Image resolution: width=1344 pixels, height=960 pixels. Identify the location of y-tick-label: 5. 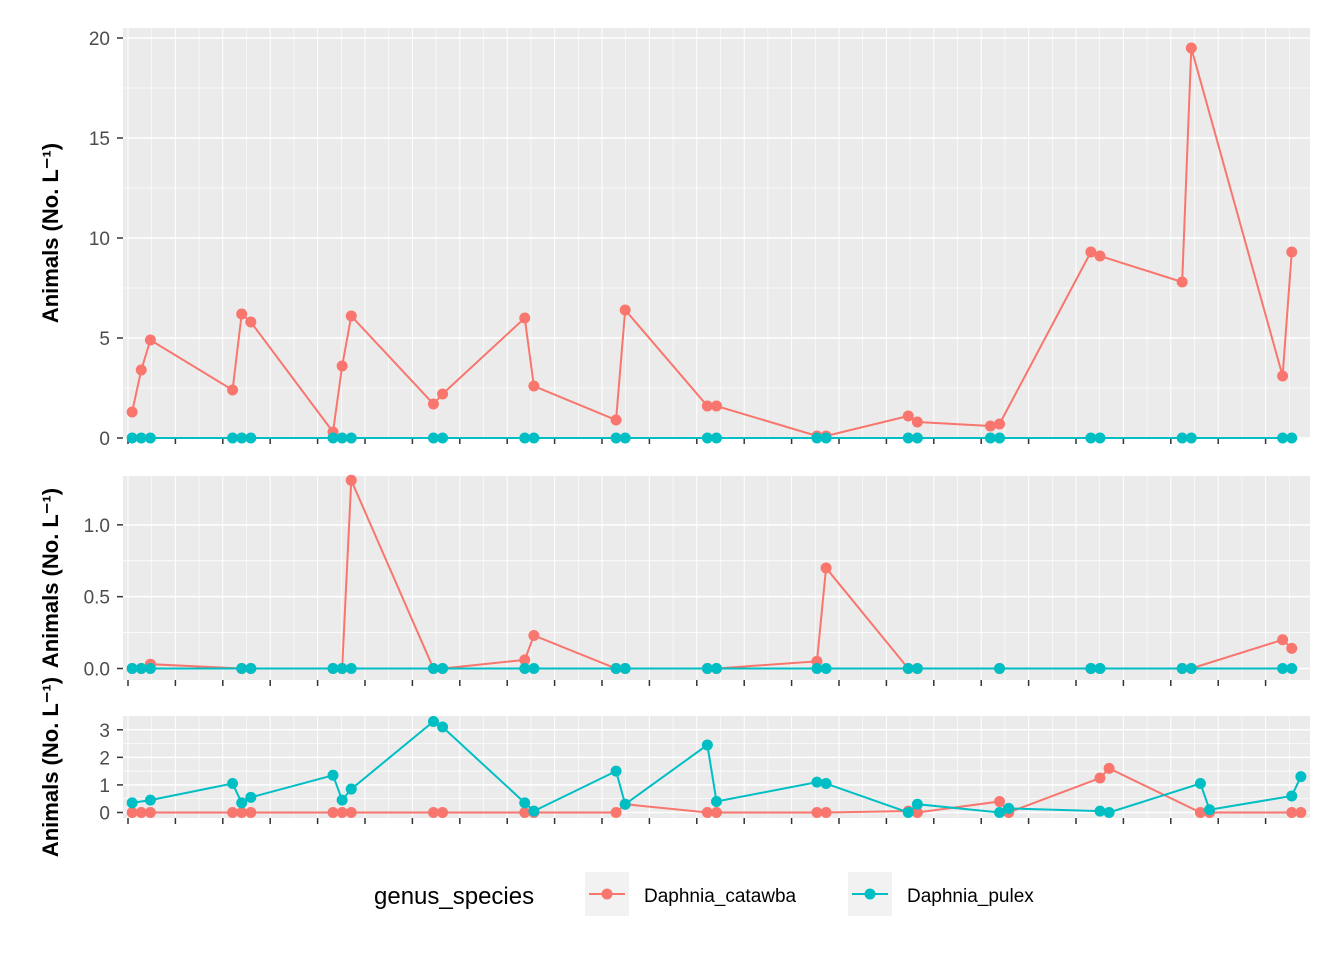
(104, 339).